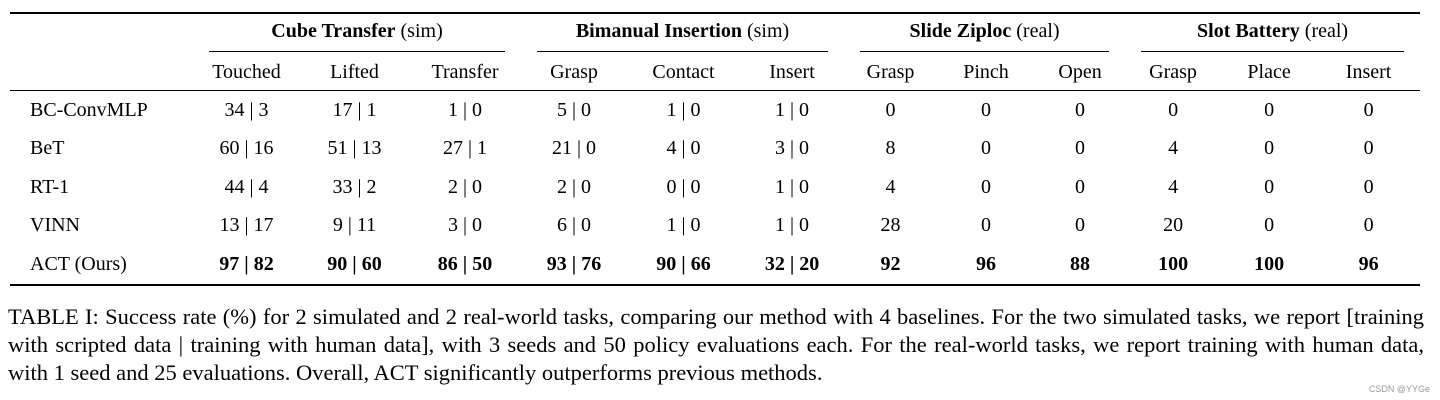  I want to click on table-cell: 51 | 13, so click(354, 148).